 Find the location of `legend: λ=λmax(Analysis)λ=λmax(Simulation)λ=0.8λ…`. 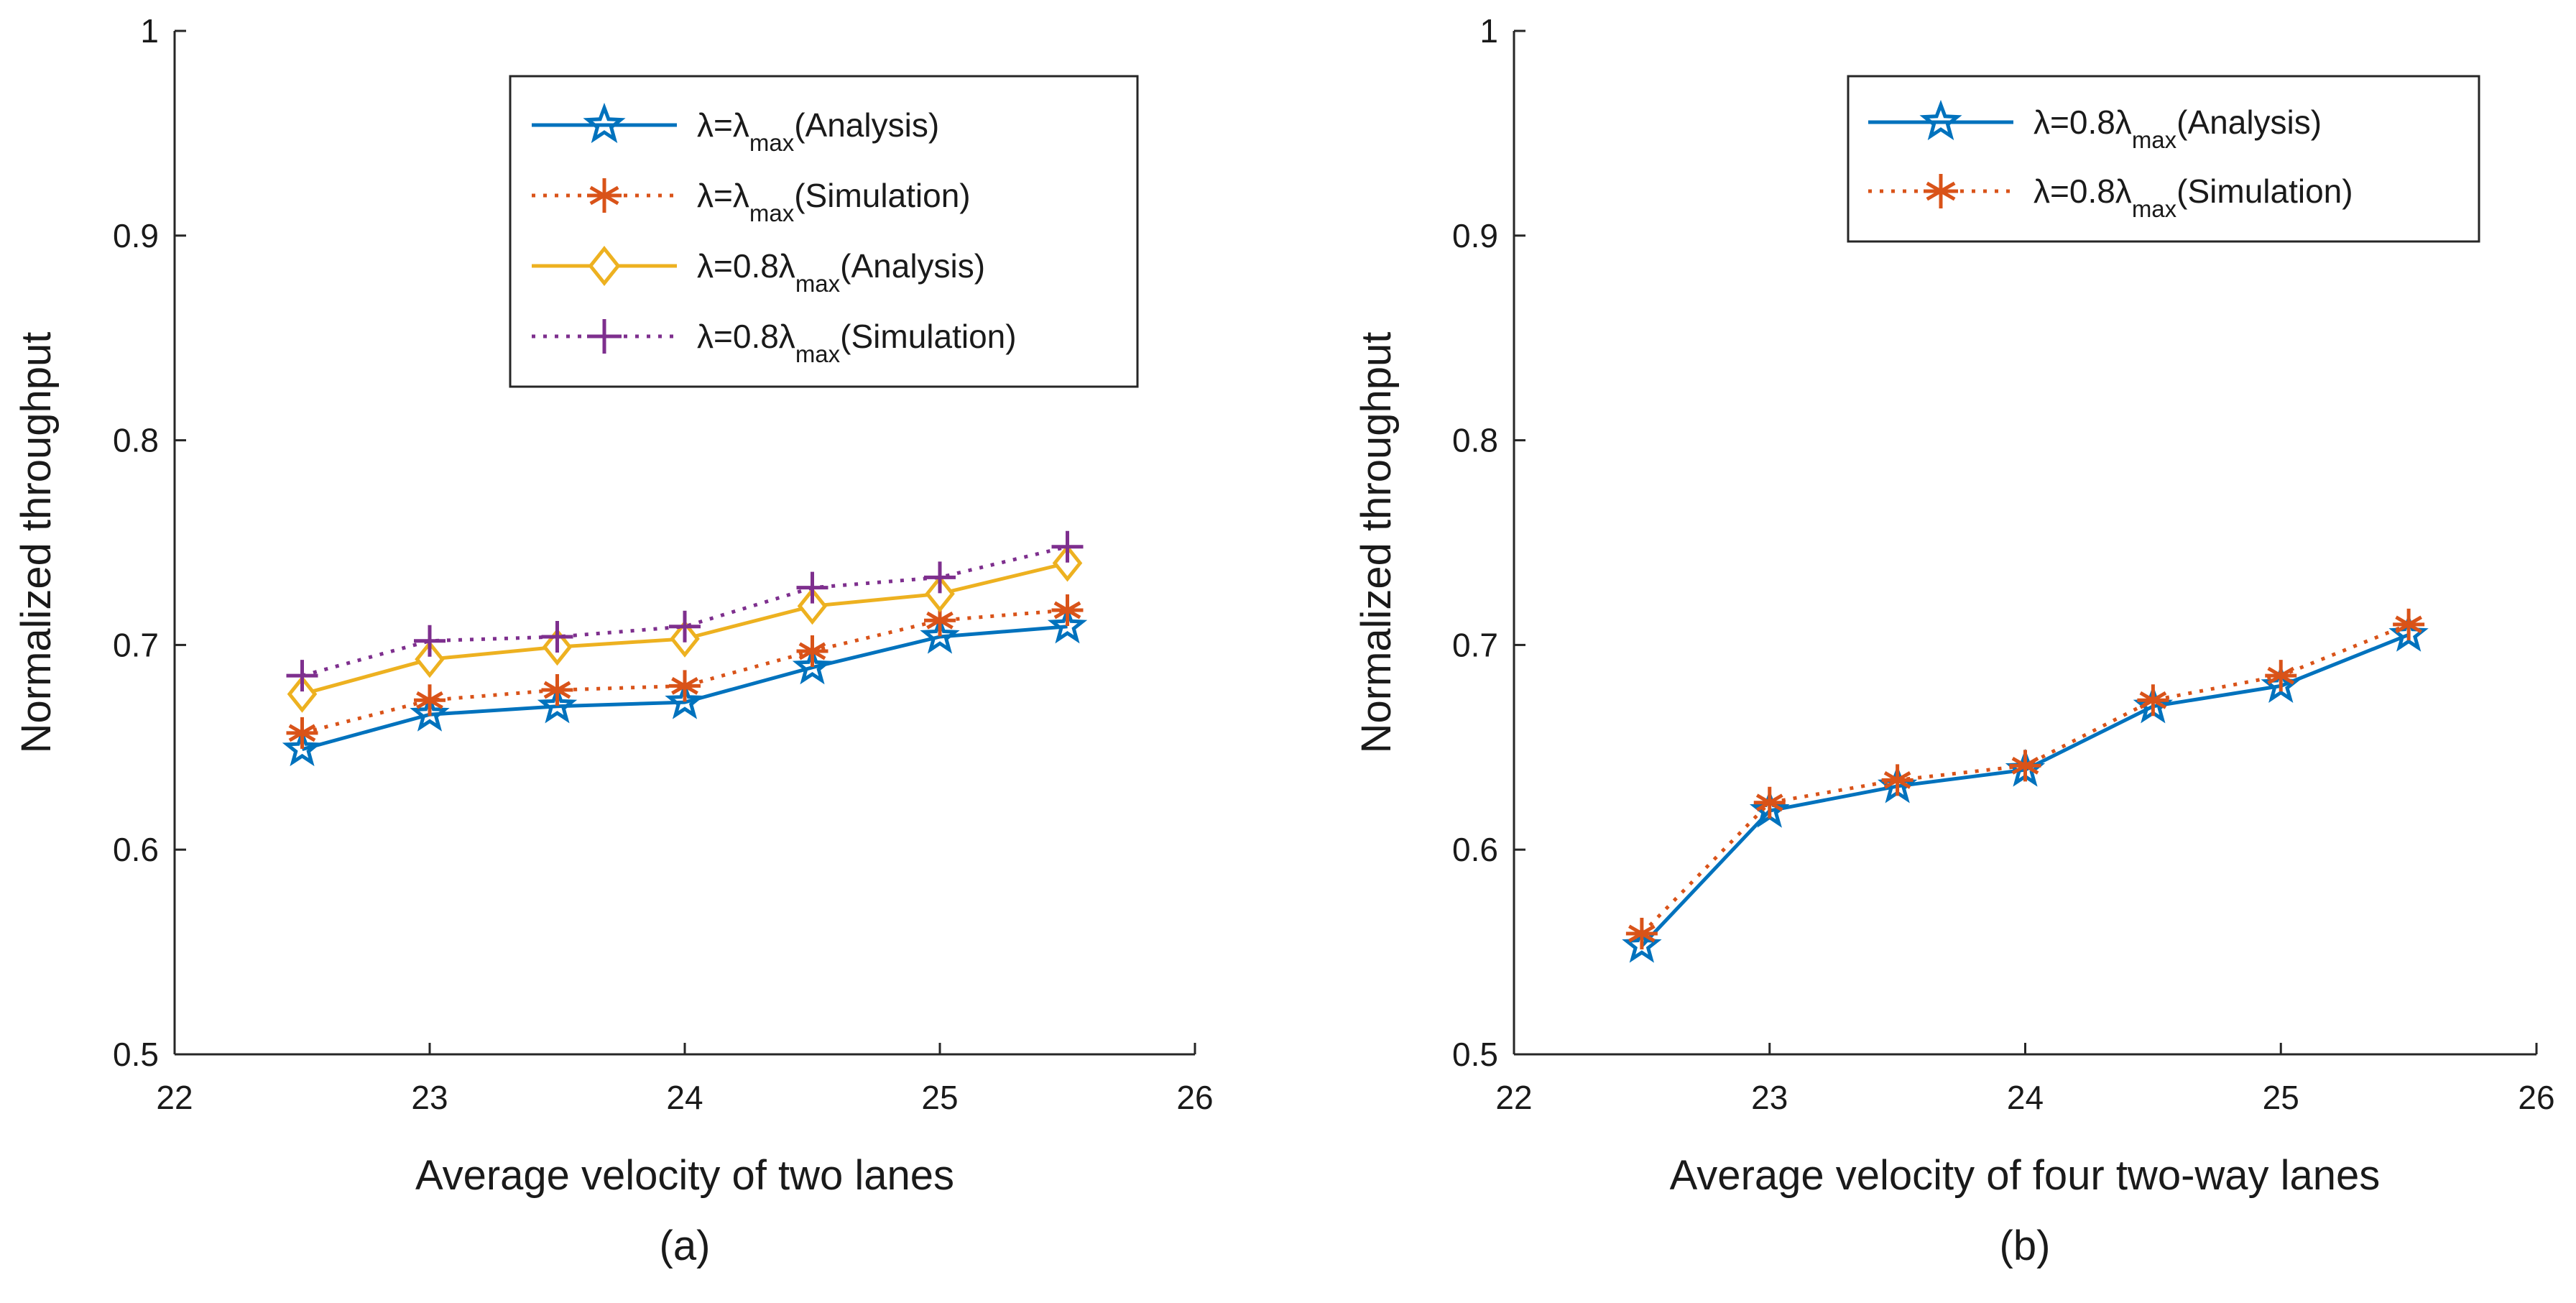

legend: λ=λmax(Analysis)λ=λmax(Simulation)λ=0.8λ… is located at coordinates (824, 232).